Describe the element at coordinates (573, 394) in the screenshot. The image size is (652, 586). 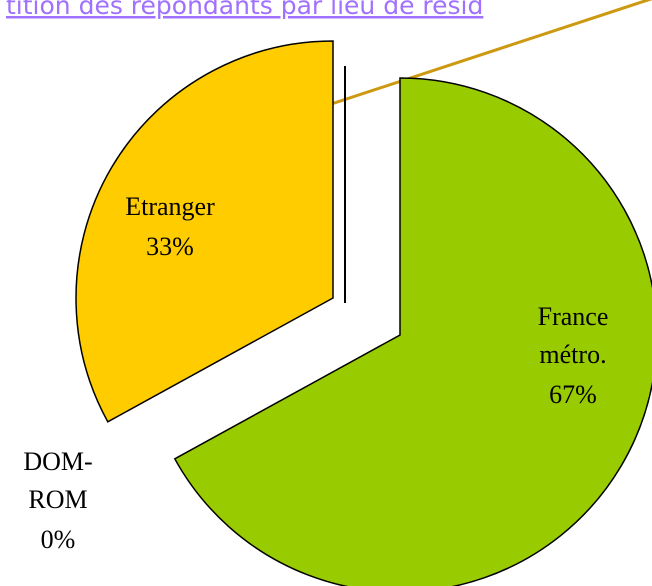
I see `value-label: 67%` at that location.